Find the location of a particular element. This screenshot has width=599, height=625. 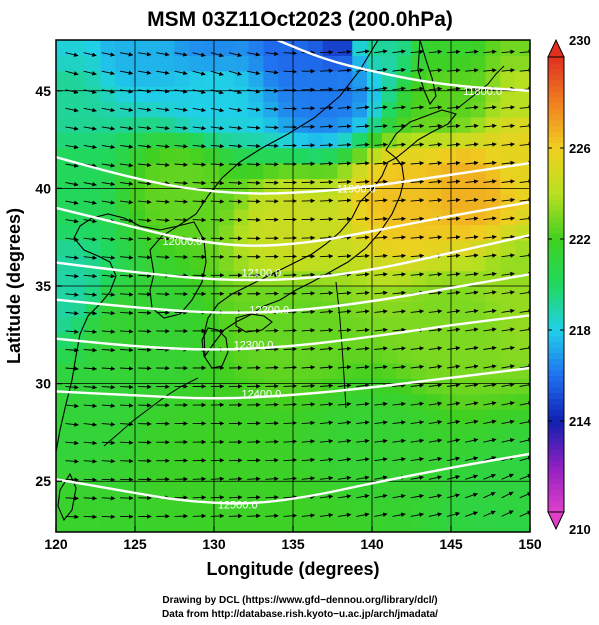

x-tick-label: 120 is located at coordinates (56, 544).